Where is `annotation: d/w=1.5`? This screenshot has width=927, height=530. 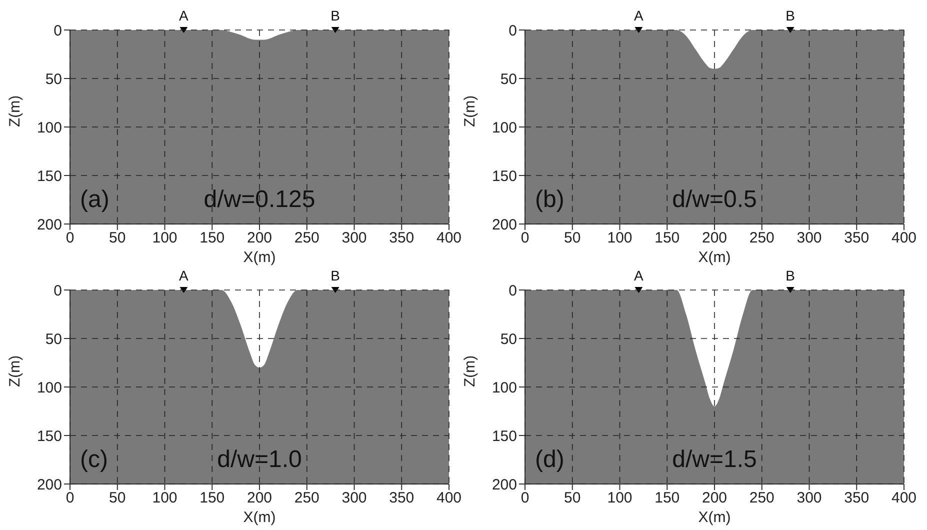 annotation: d/w=1.5 is located at coordinates (714, 460).